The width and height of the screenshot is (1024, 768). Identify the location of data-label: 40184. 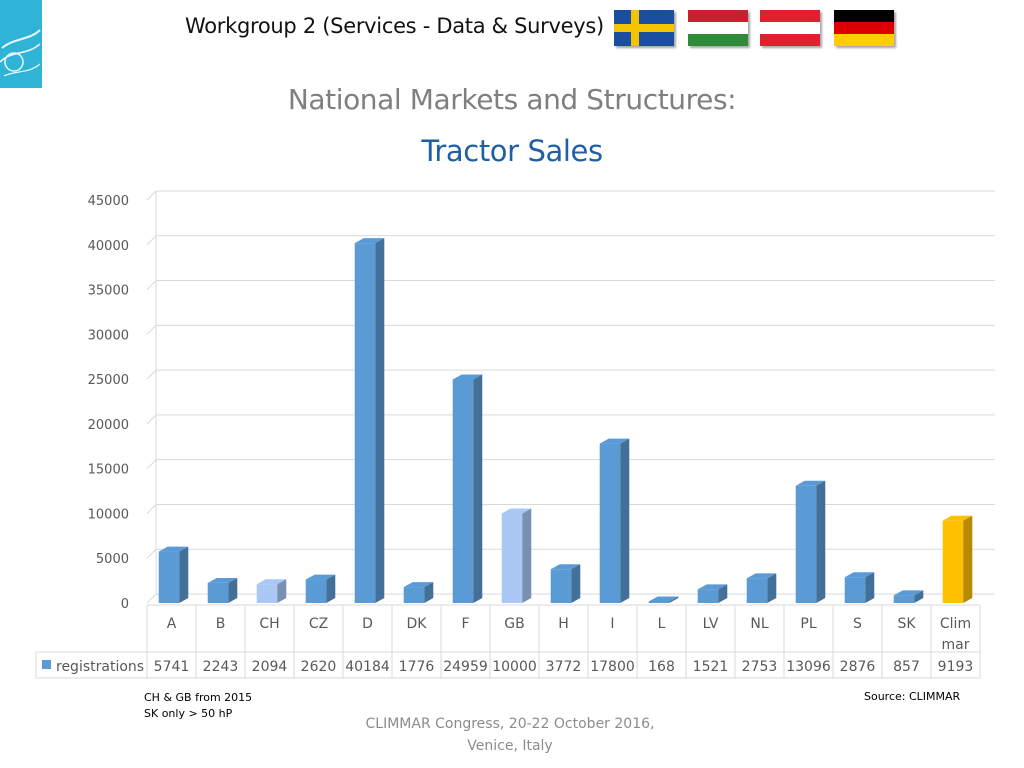
(367, 667).